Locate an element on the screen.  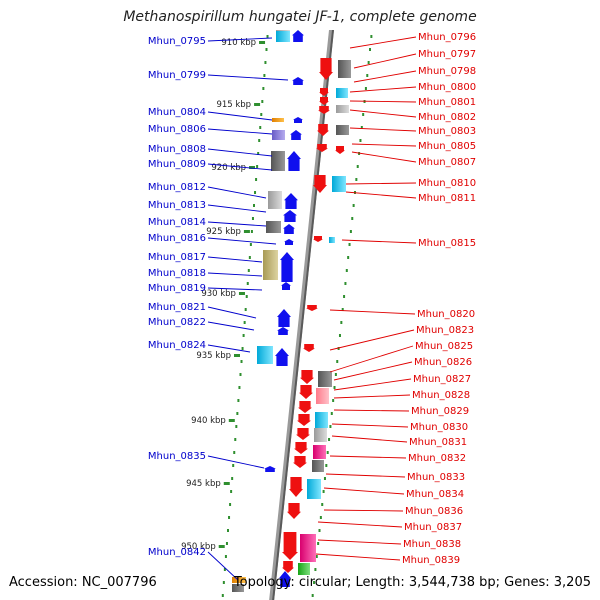
gene-label-right: Mhun_0831 is located at coordinates (438, 442).